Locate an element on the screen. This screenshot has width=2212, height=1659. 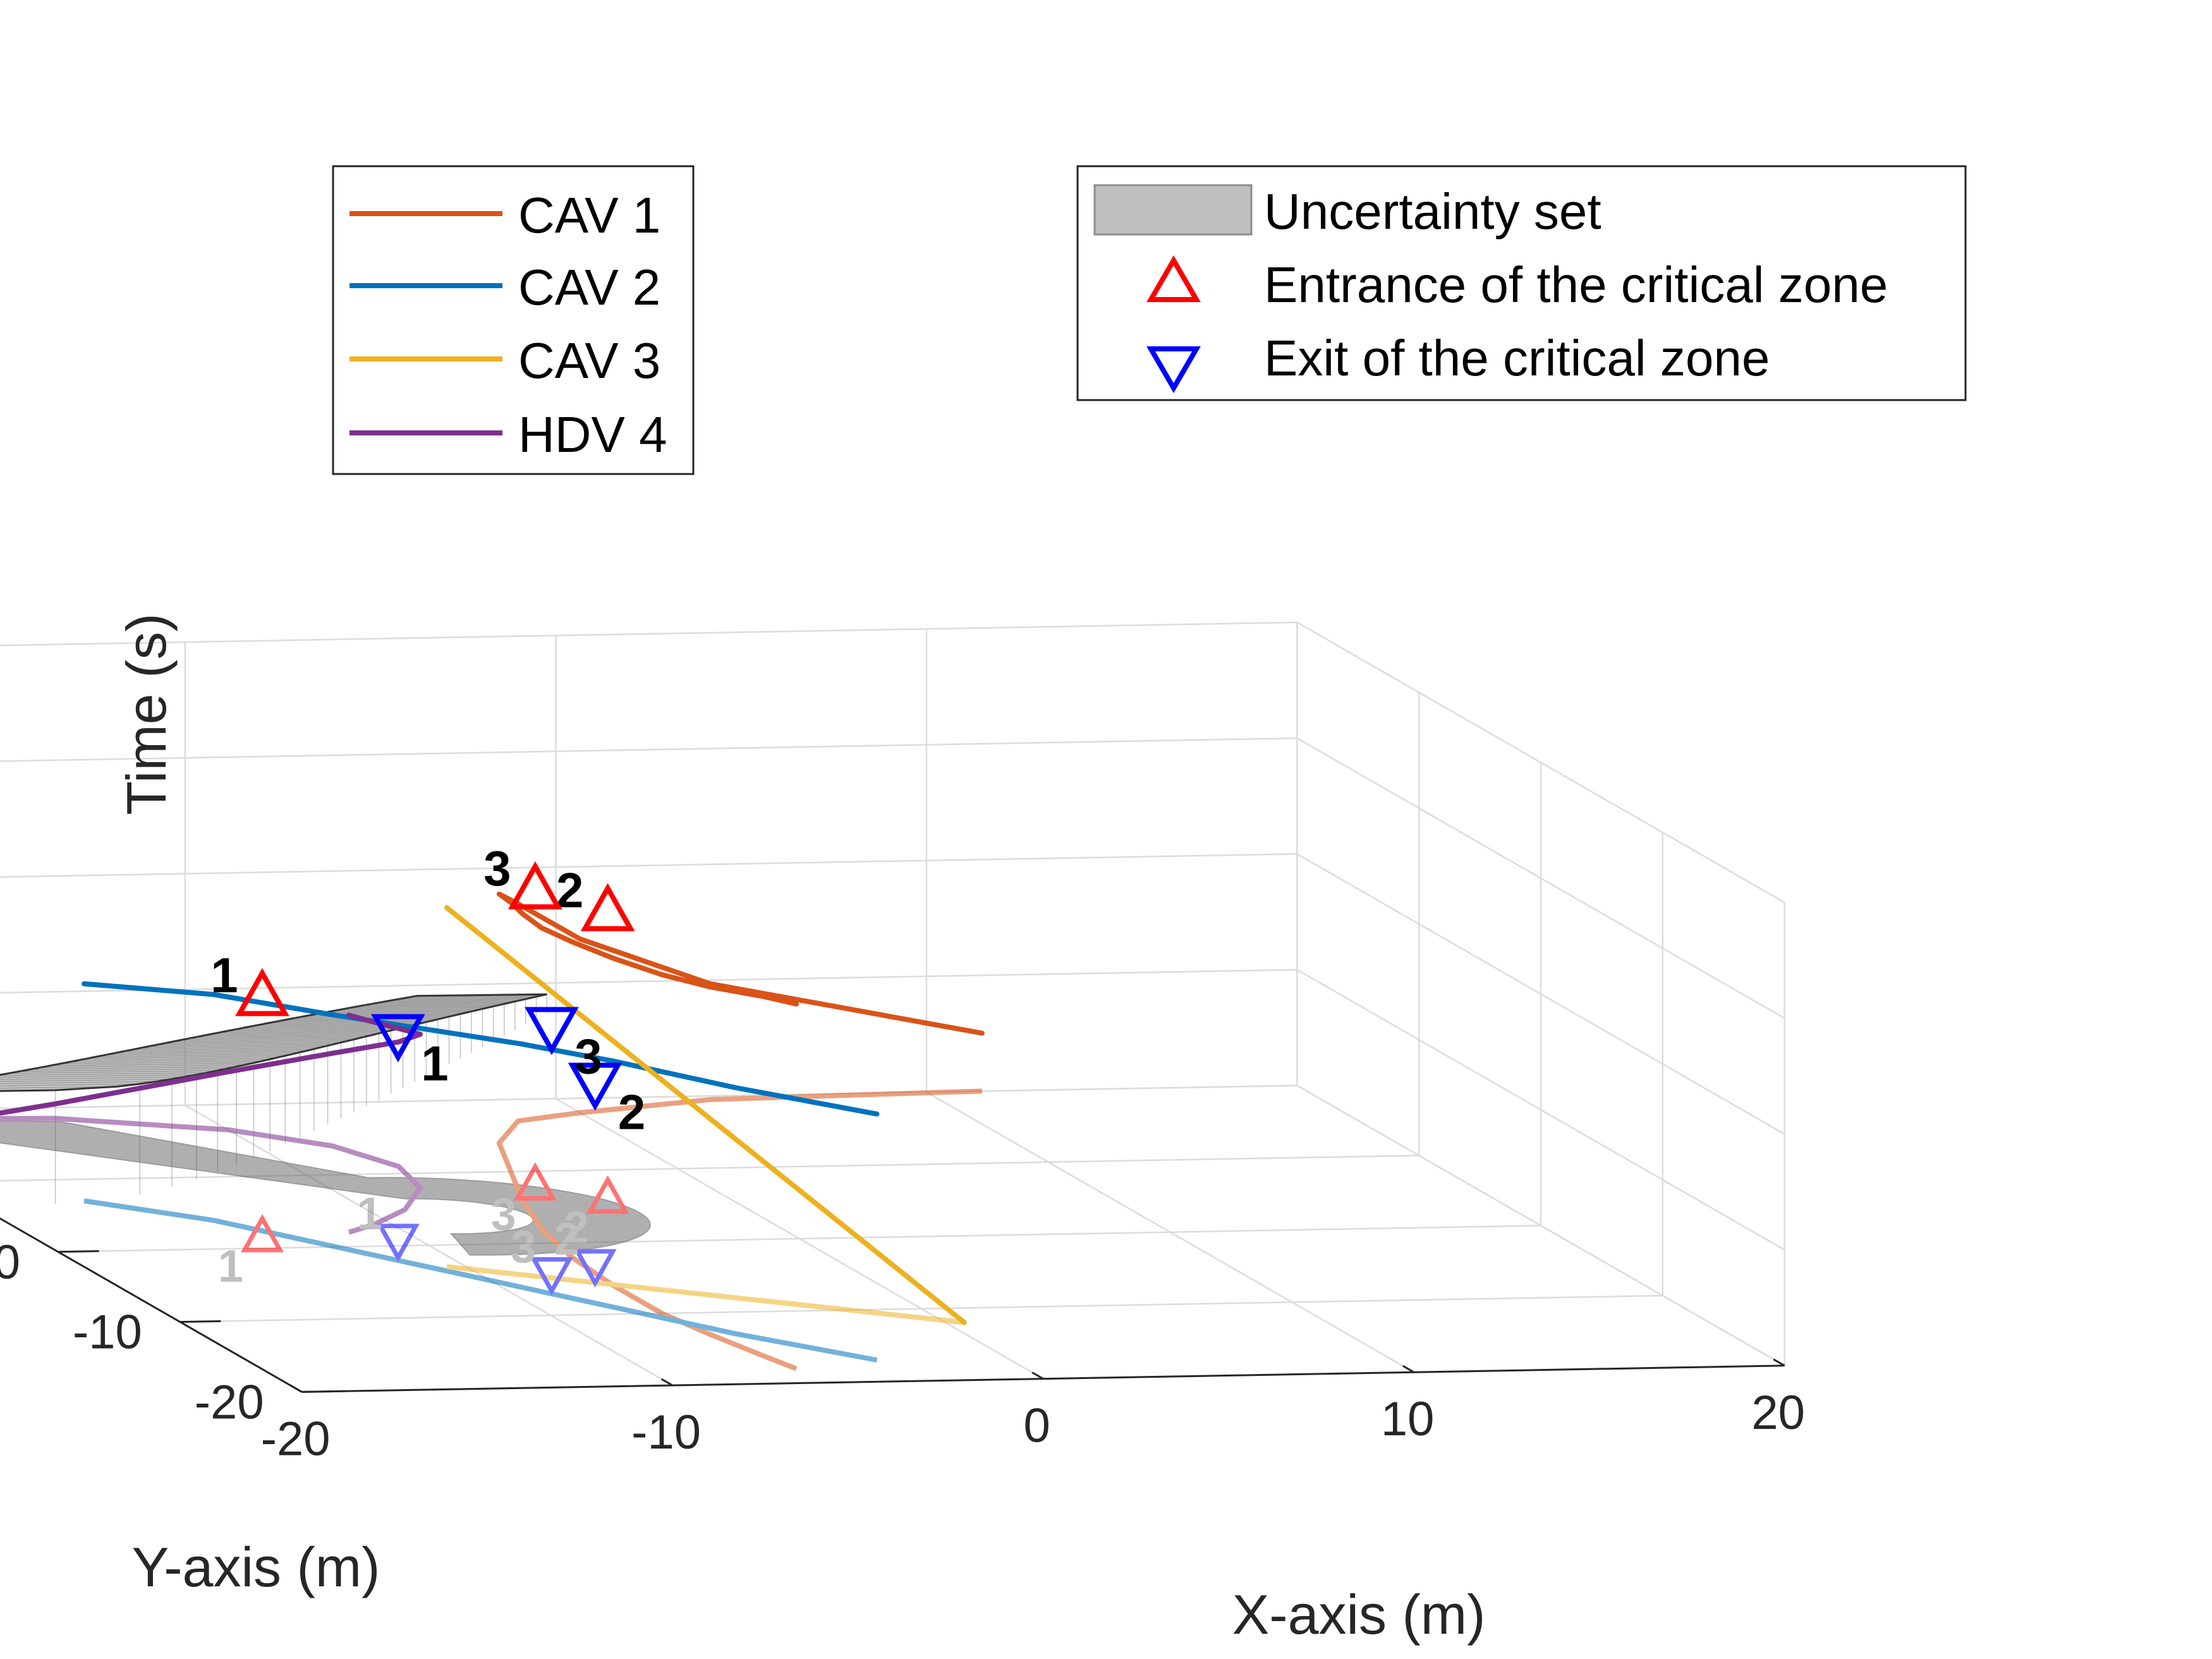
y-tick is located at coordinates (200, 1321).